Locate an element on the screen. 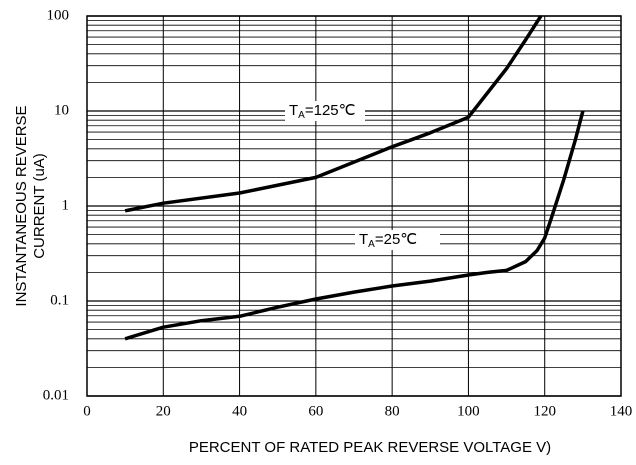 The image size is (636, 465). y-tick-label: 10 is located at coordinates (61, 110).